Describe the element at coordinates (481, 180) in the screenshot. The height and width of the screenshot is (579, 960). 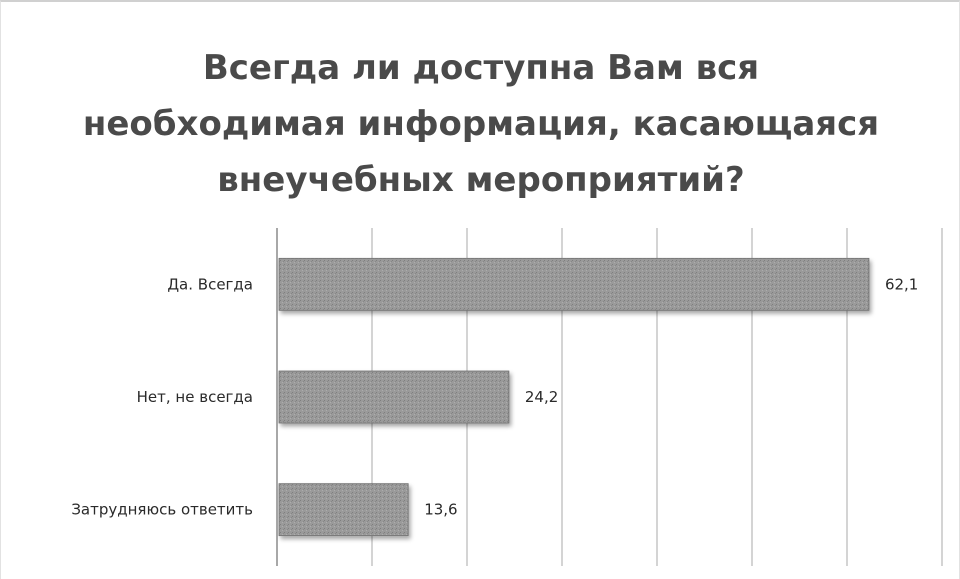
I see `chart-title-line: внеучебных мероприятий?` at that location.